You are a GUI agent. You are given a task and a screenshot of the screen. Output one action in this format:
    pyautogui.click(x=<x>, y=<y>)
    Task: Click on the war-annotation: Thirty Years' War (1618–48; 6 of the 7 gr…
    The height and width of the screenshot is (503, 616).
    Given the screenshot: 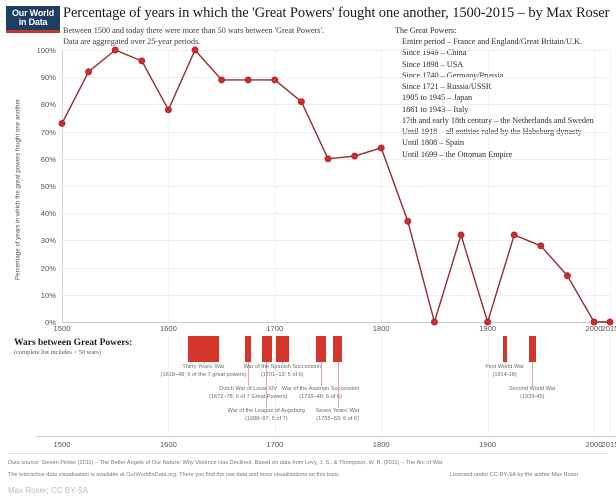 What is the action you would take?
    pyautogui.click(x=204, y=371)
    